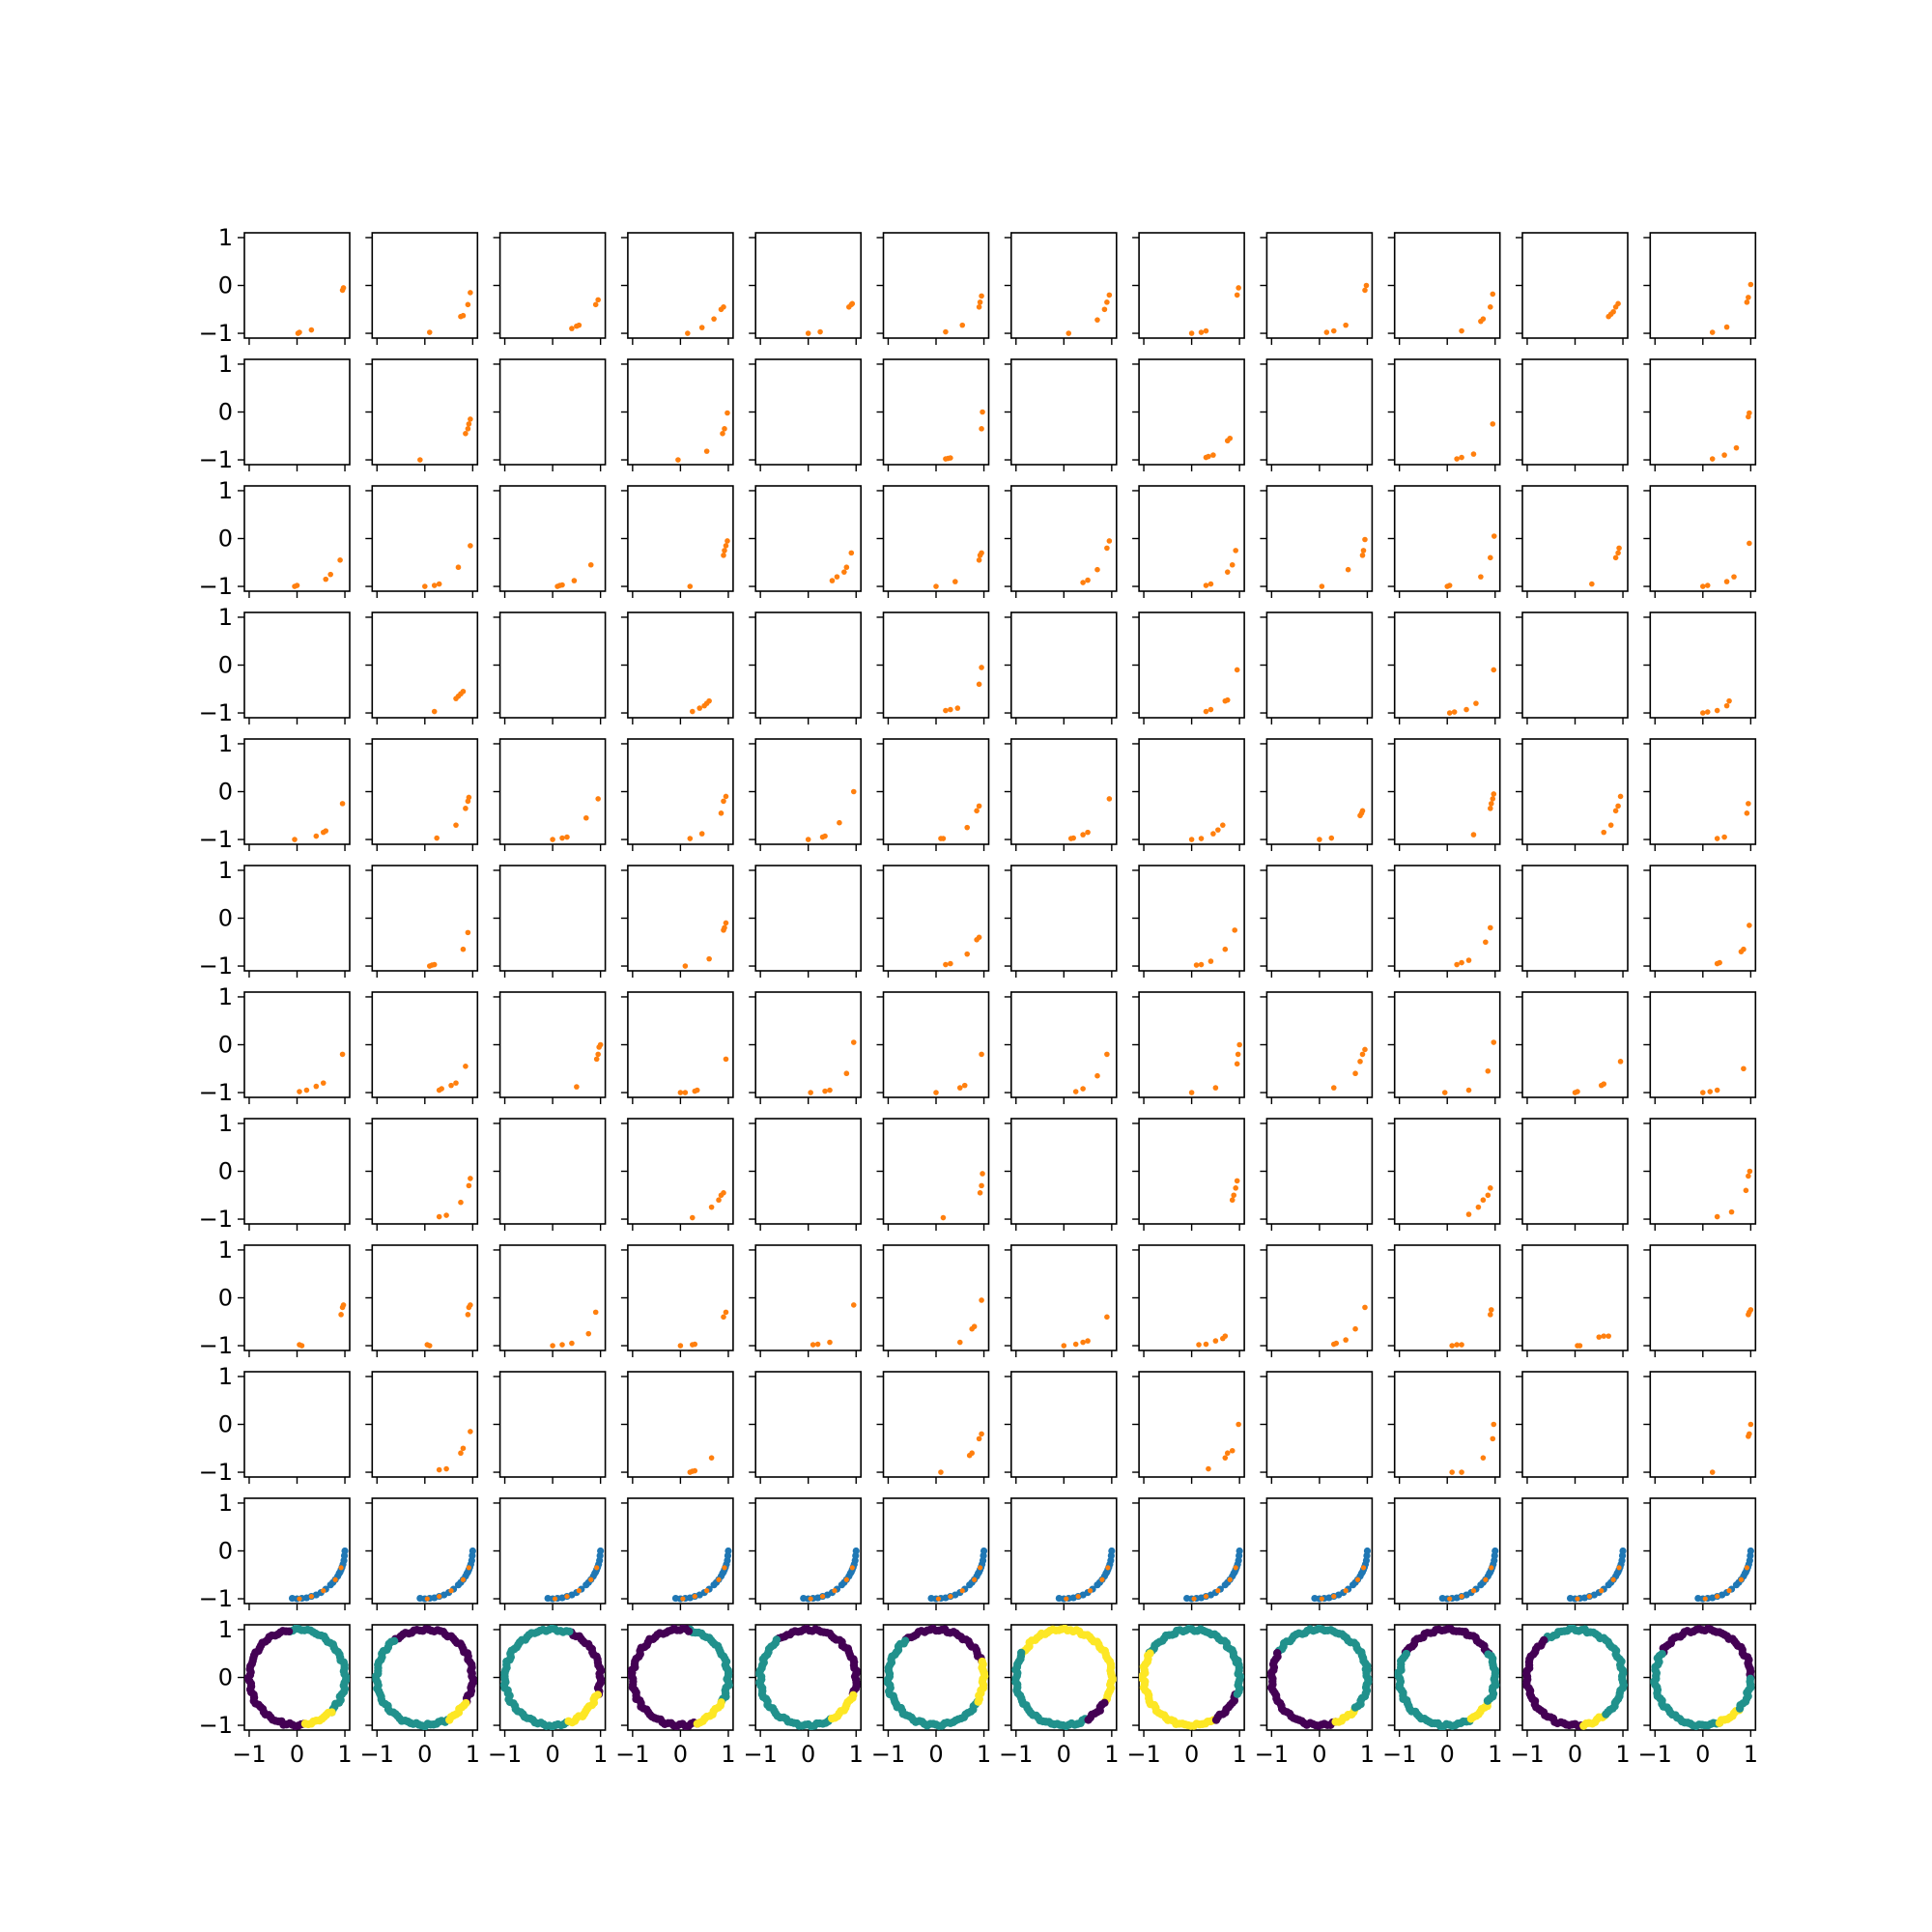  What do you see at coordinates (806, 1427) in the screenshot?
I see `subplot-r9-c4` at bounding box center [806, 1427].